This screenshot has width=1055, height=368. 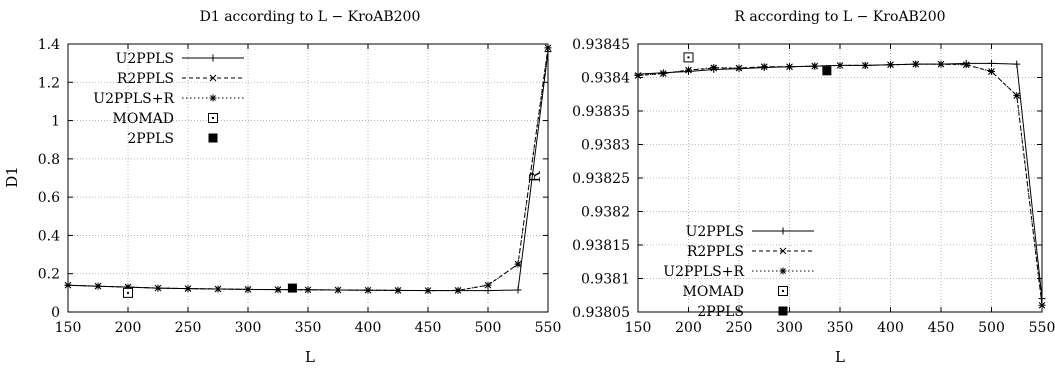 What do you see at coordinates (601, 45) in the screenshot?
I see `y-tick-label: 0.93845` at bounding box center [601, 45].